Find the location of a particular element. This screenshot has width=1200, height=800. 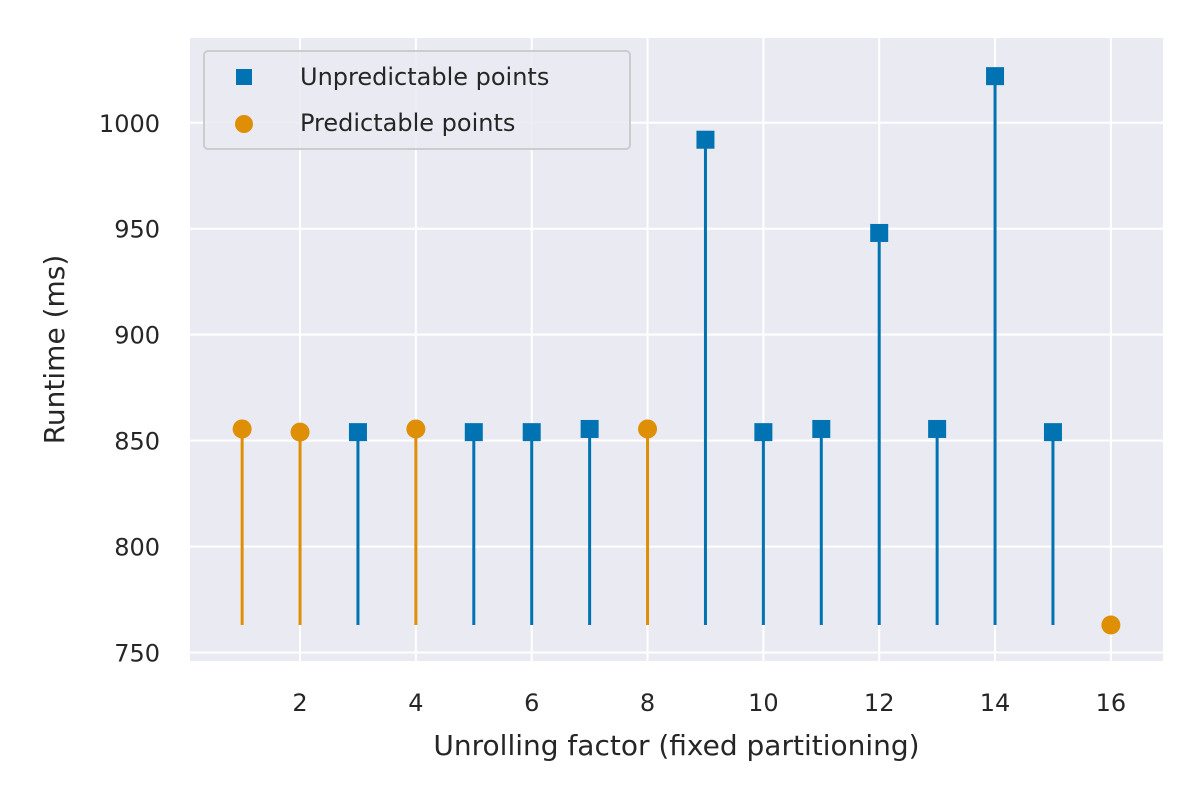

y-tick-label: 950 is located at coordinates (137, 230).